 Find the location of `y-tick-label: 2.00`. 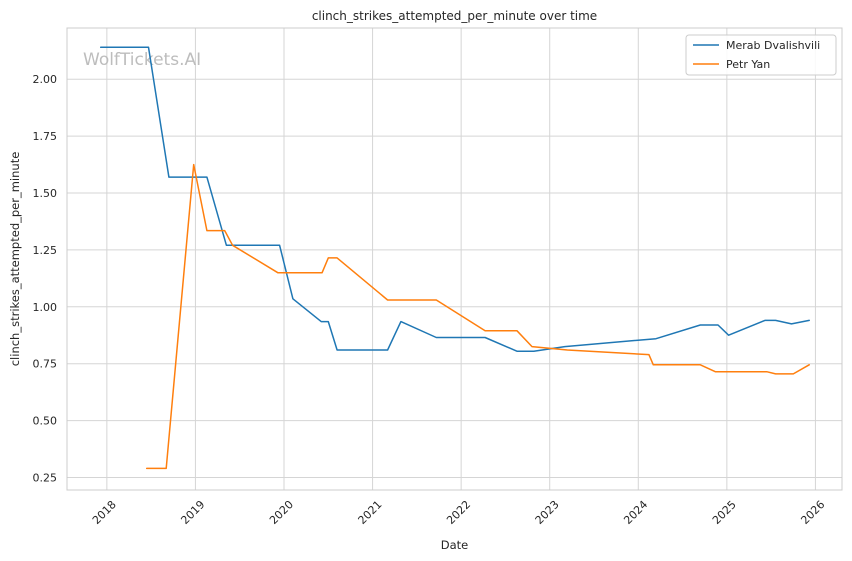

y-tick-label: 2.00 is located at coordinates (45, 79).